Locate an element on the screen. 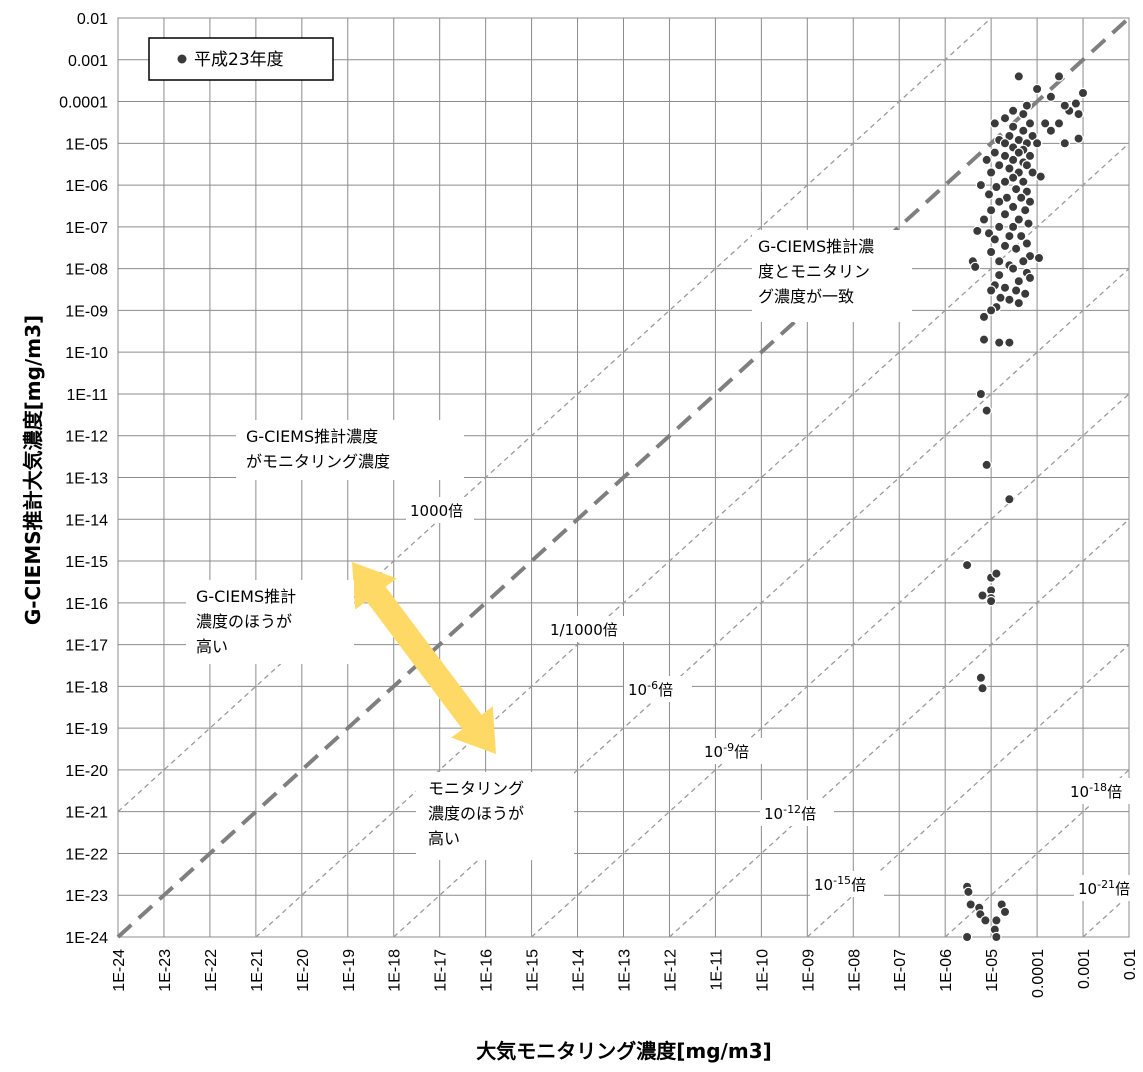  y-tick-label: 0.0001 is located at coordinates (83, 103).